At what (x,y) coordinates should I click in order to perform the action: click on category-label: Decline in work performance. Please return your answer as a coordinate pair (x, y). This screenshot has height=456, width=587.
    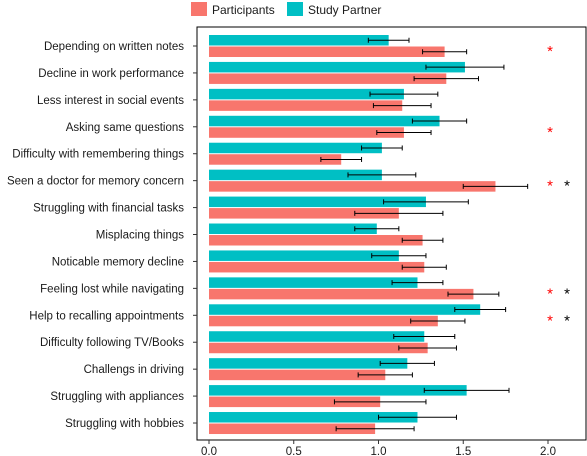
    Looking at the image, I should click on (111, 74).